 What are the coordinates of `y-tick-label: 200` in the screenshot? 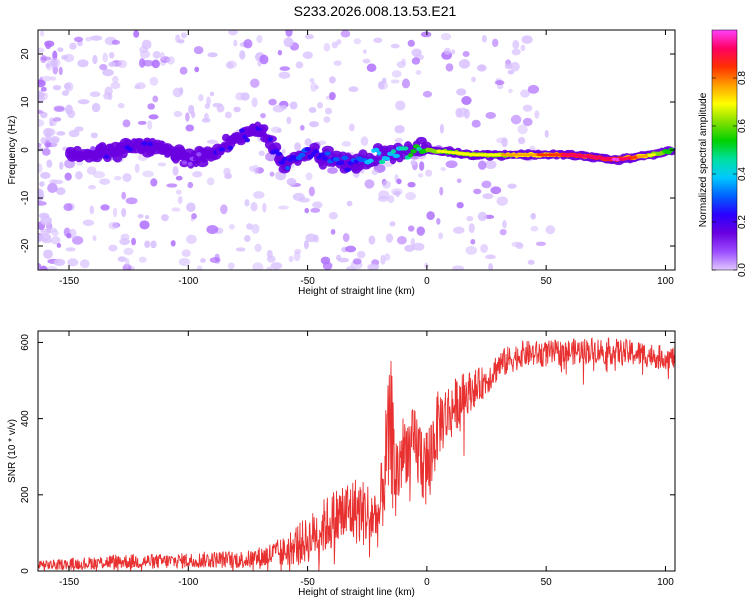 It's located at (25, 494).